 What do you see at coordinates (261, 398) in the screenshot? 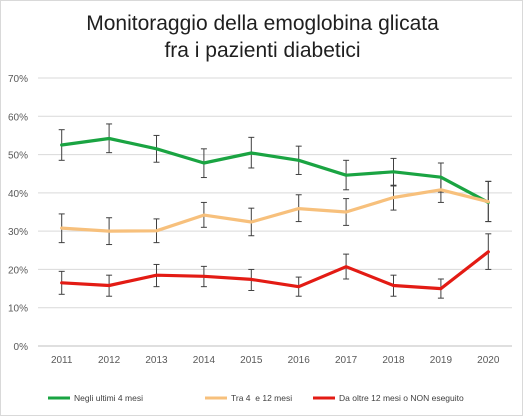
I see `legend-label-2: Tra 4 e 12 mesi` at bounding box center [261, 398].